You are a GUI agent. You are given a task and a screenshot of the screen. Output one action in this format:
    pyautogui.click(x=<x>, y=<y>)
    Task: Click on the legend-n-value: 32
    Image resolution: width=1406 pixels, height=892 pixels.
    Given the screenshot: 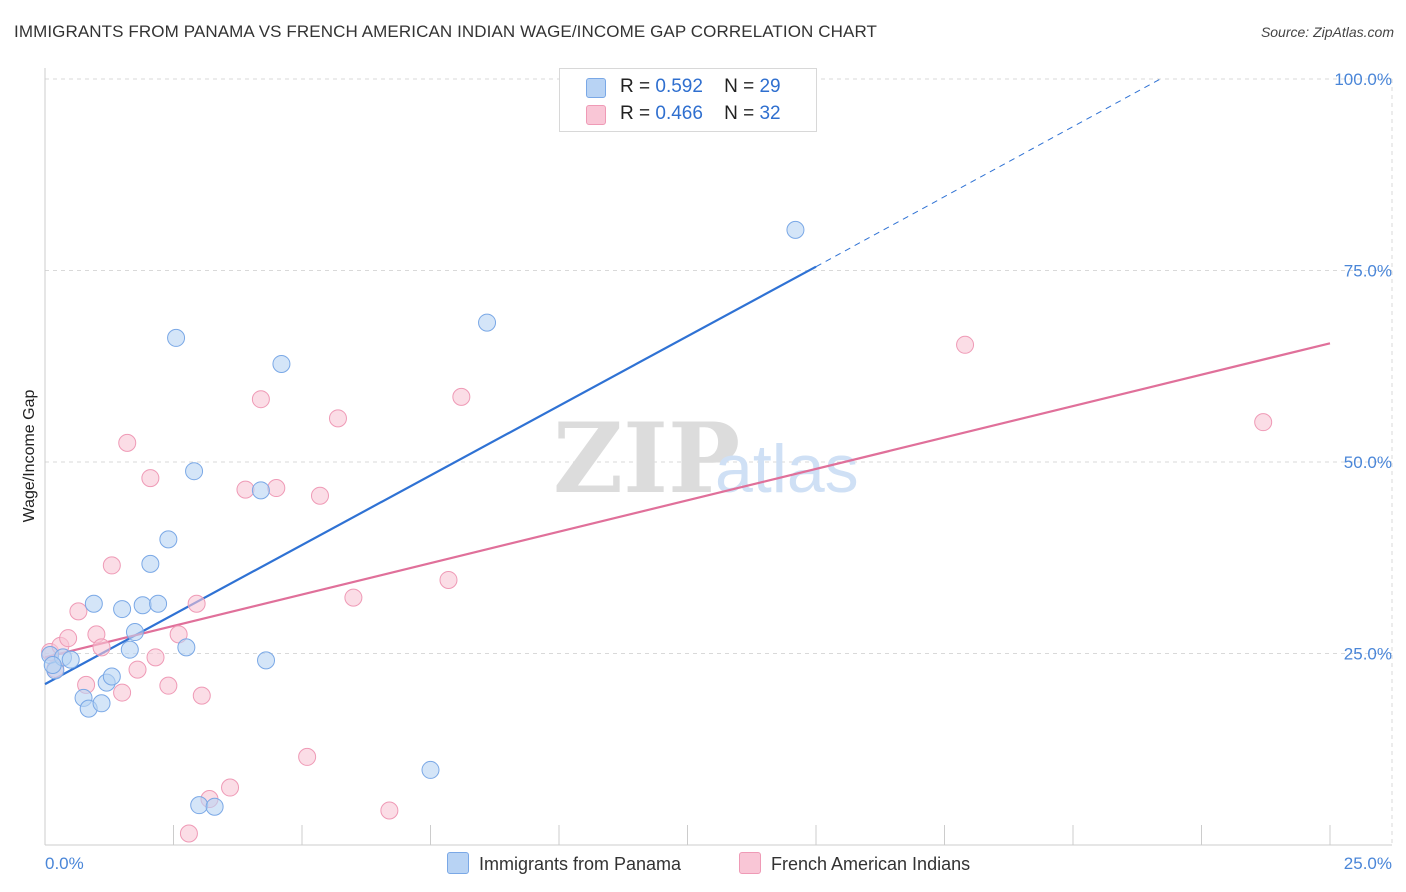 What is the action you would take?
    pyautogui.click(x=770, y=113)
    